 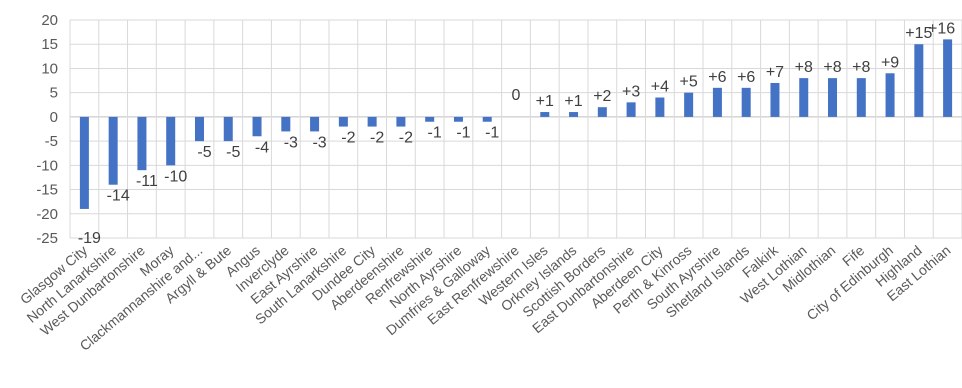 What do you see at coordinates (47, 214) in the screenshot?
I see `y-tick-label: -20` at bounding box center [47, 214].